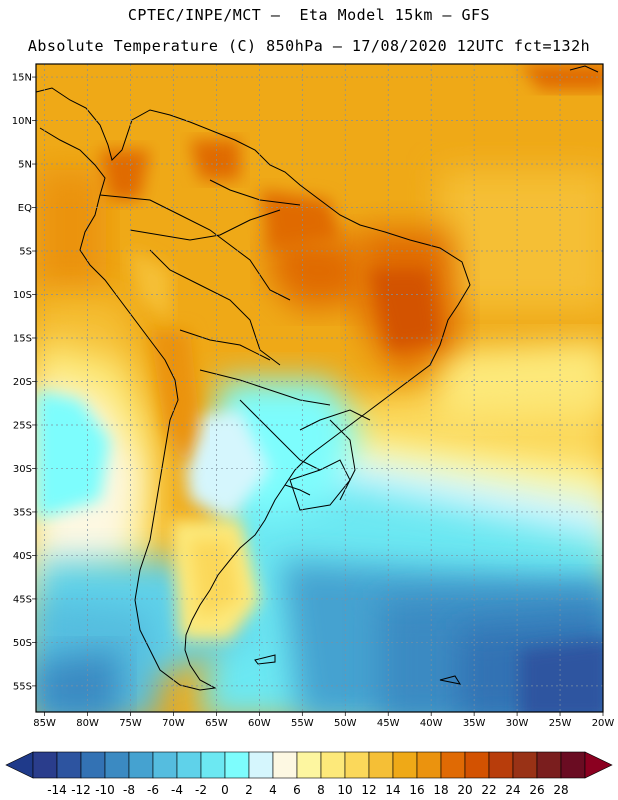 Image resolution: width=618 pixels, height=800 pixels. I want to click on lon-label: 75W, so click(130, 723).